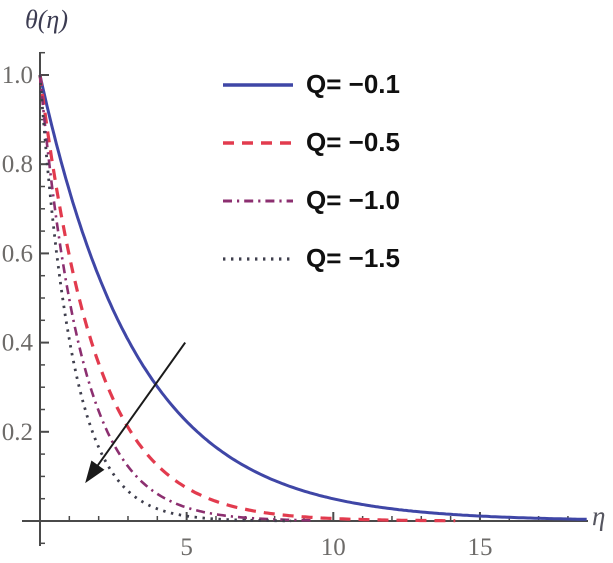 The width and height of the screenshot is (613, 563). Describe the element at coordinates (46, 19) in the screenshot. I see `y-axis-title: θ(η)` at that location.